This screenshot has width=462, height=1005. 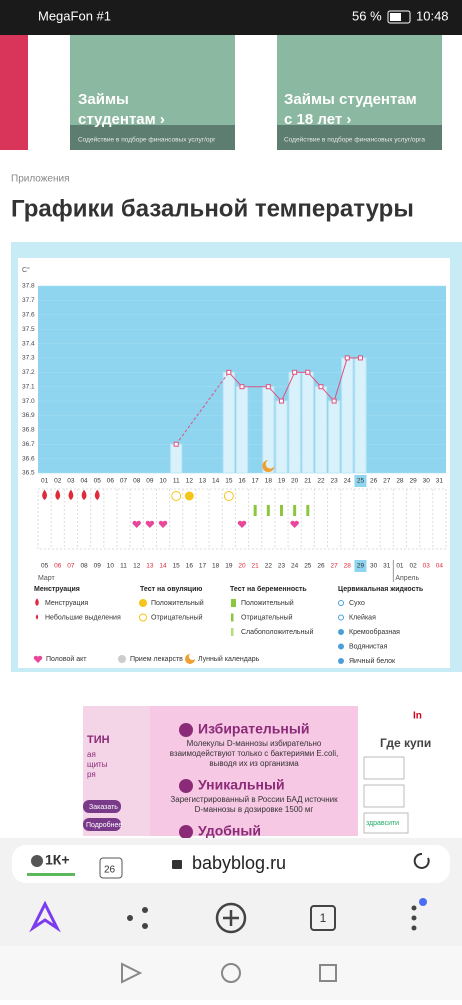 What do you see at coordinates (28, 430) in the screenshot?
I see `y-tick-label: 36.8` at bounding box center [28, 430].